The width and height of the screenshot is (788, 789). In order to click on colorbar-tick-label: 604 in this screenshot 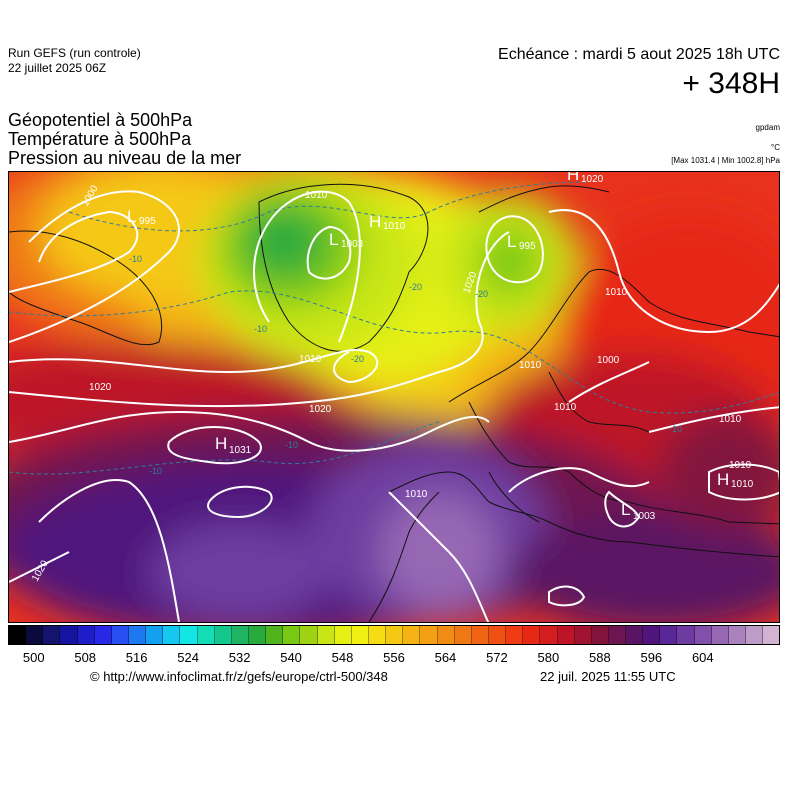, I will do `click(702, 657)`.